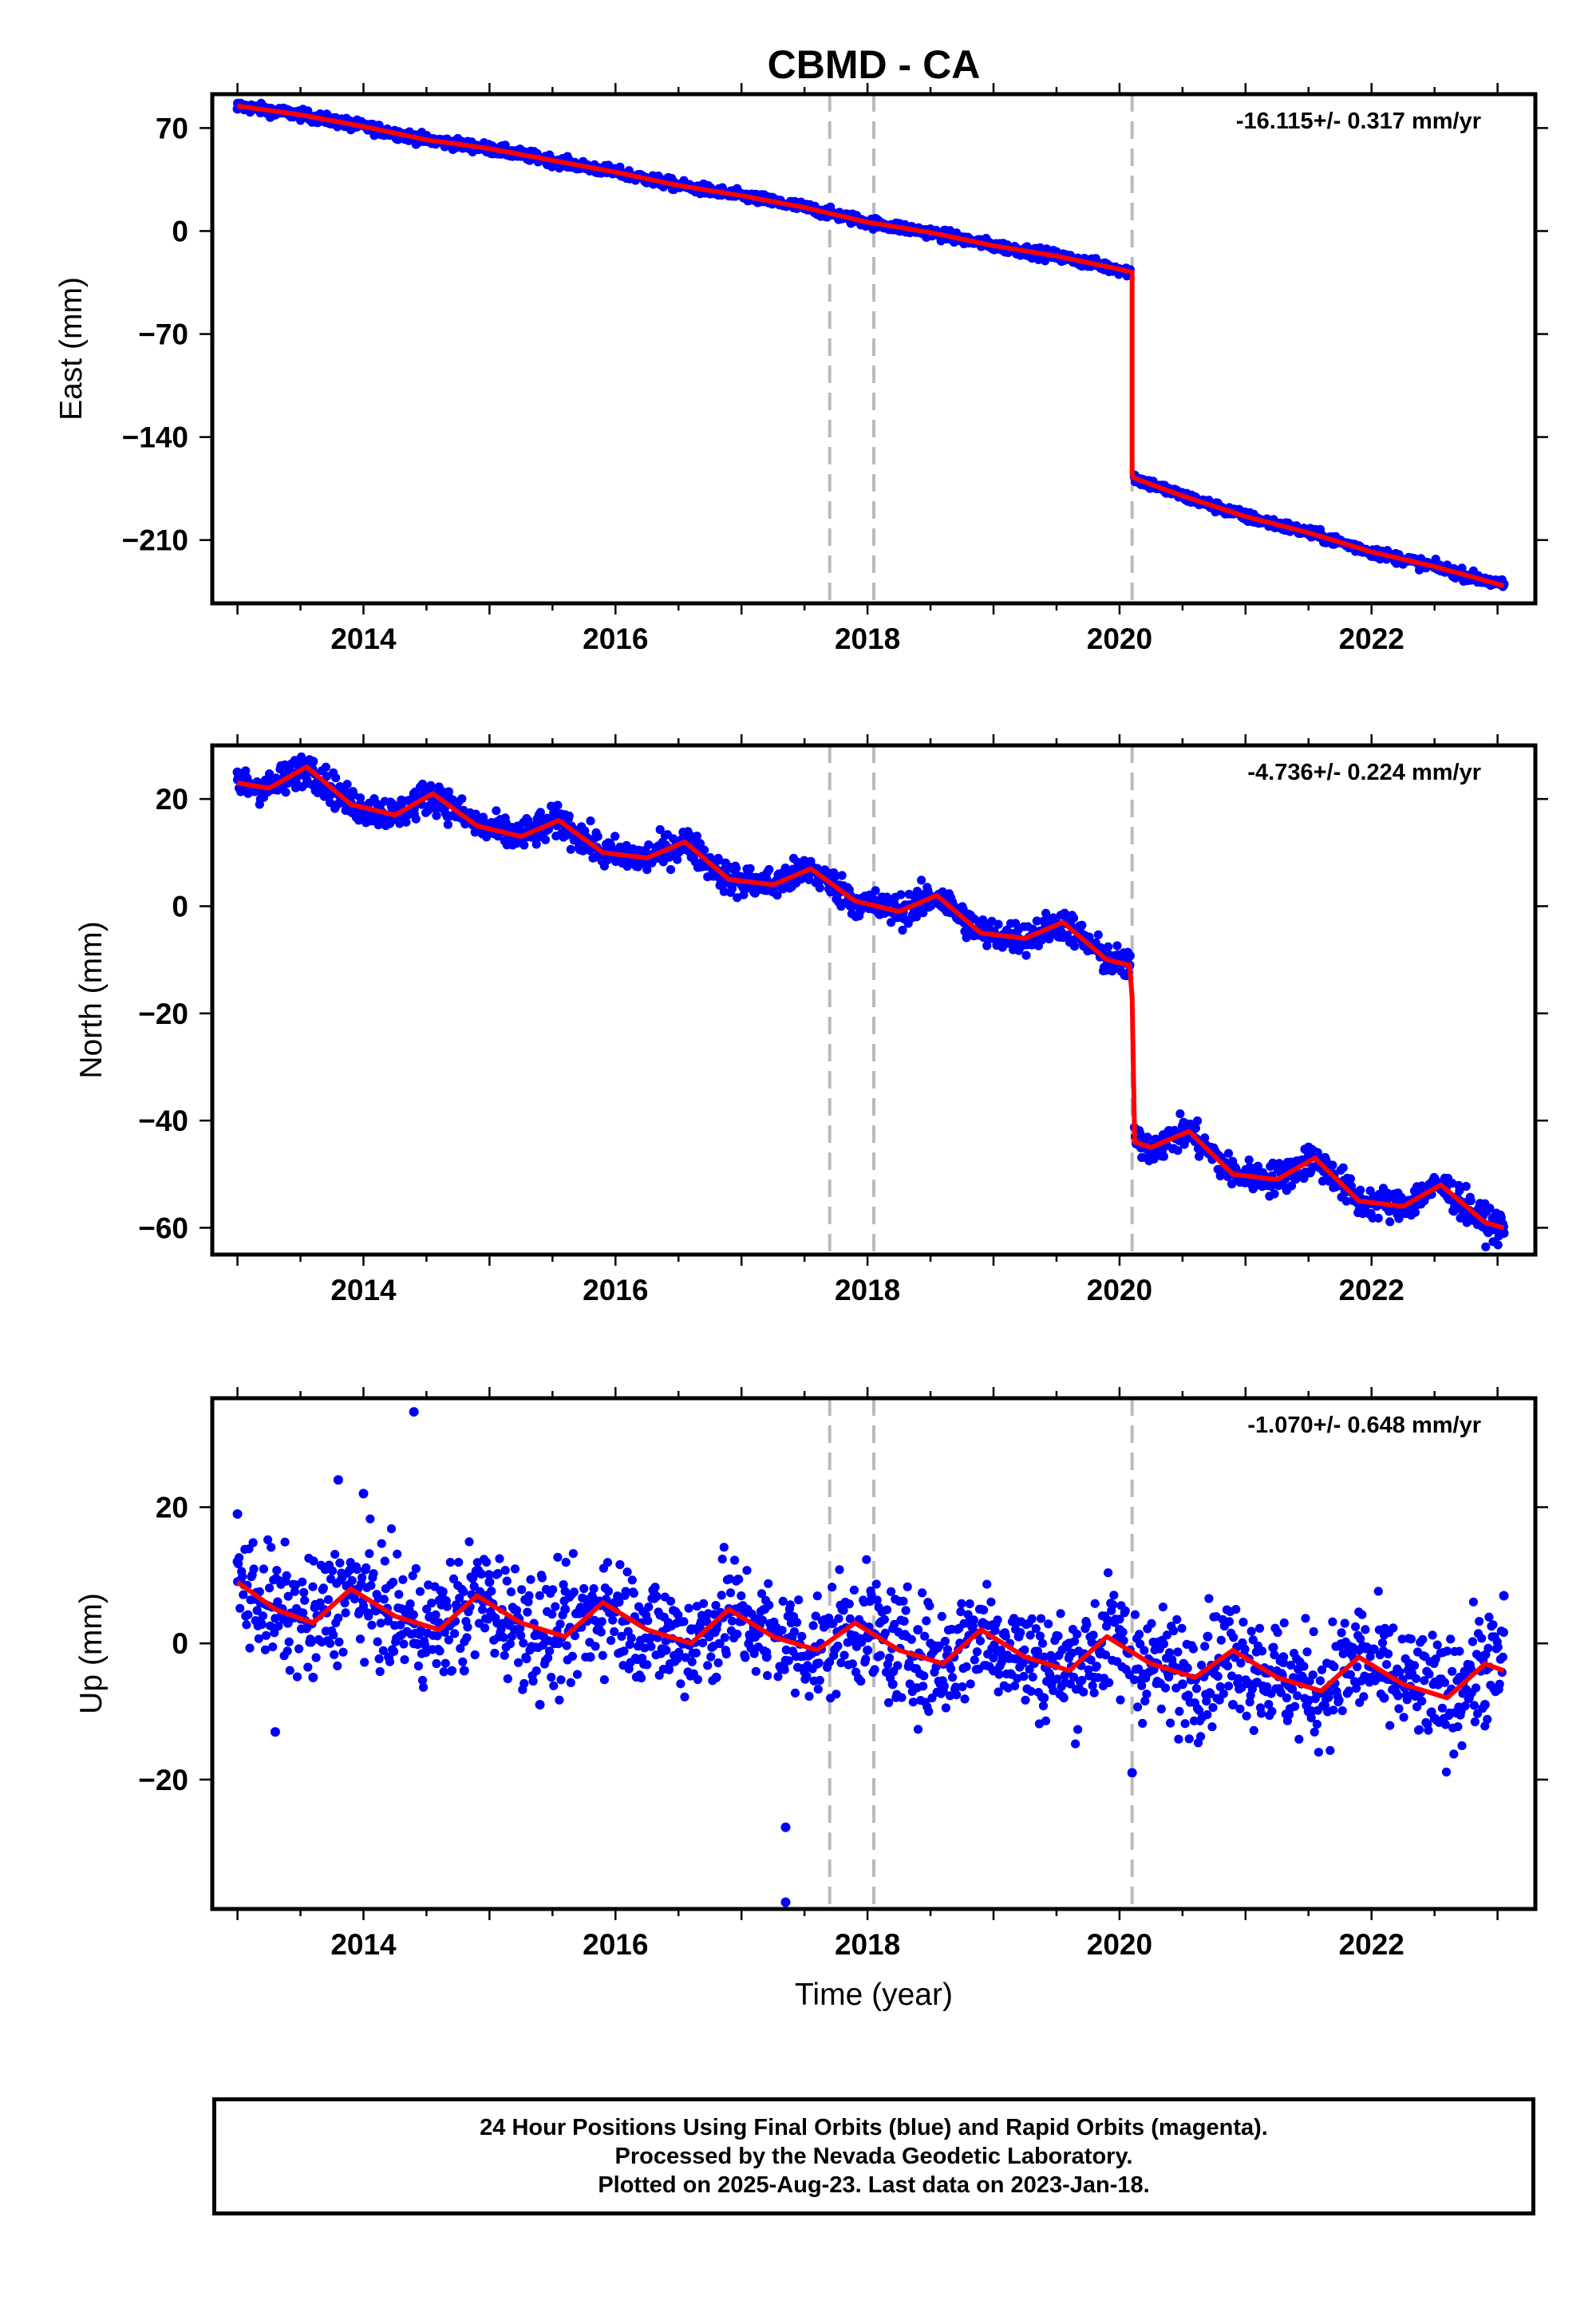 Image resolution: width=1596 pixels, height=2316 pixels. Describe the element at coordinates (874, 64) in the screenshot. I see `figure-title: CBMD - CA` at that location.